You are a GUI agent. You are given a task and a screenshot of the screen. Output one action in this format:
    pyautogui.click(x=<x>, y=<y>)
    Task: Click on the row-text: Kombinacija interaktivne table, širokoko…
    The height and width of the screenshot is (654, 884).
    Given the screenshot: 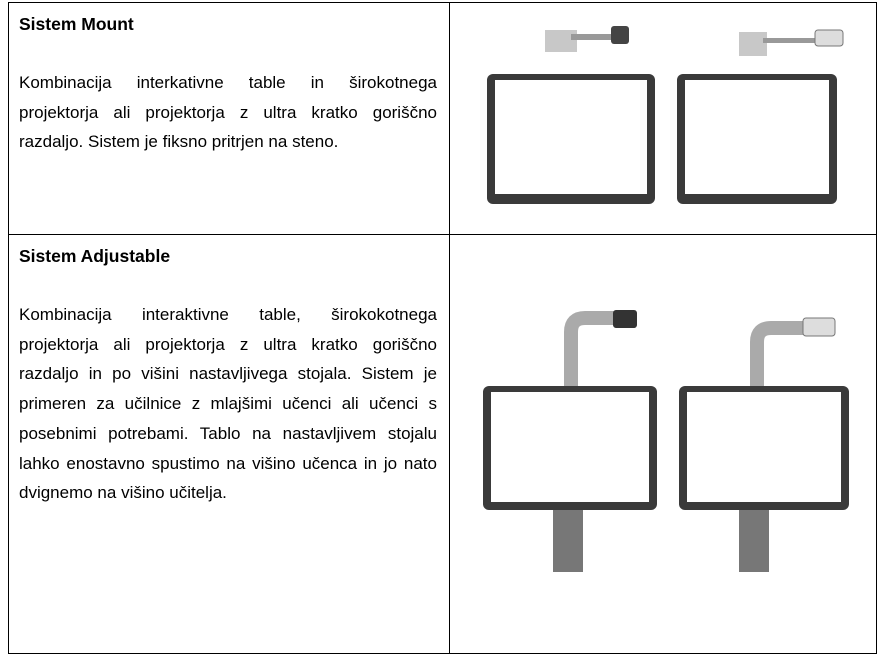 What is the action you would take?
    pyautogui.click(x=228, y=404)
    